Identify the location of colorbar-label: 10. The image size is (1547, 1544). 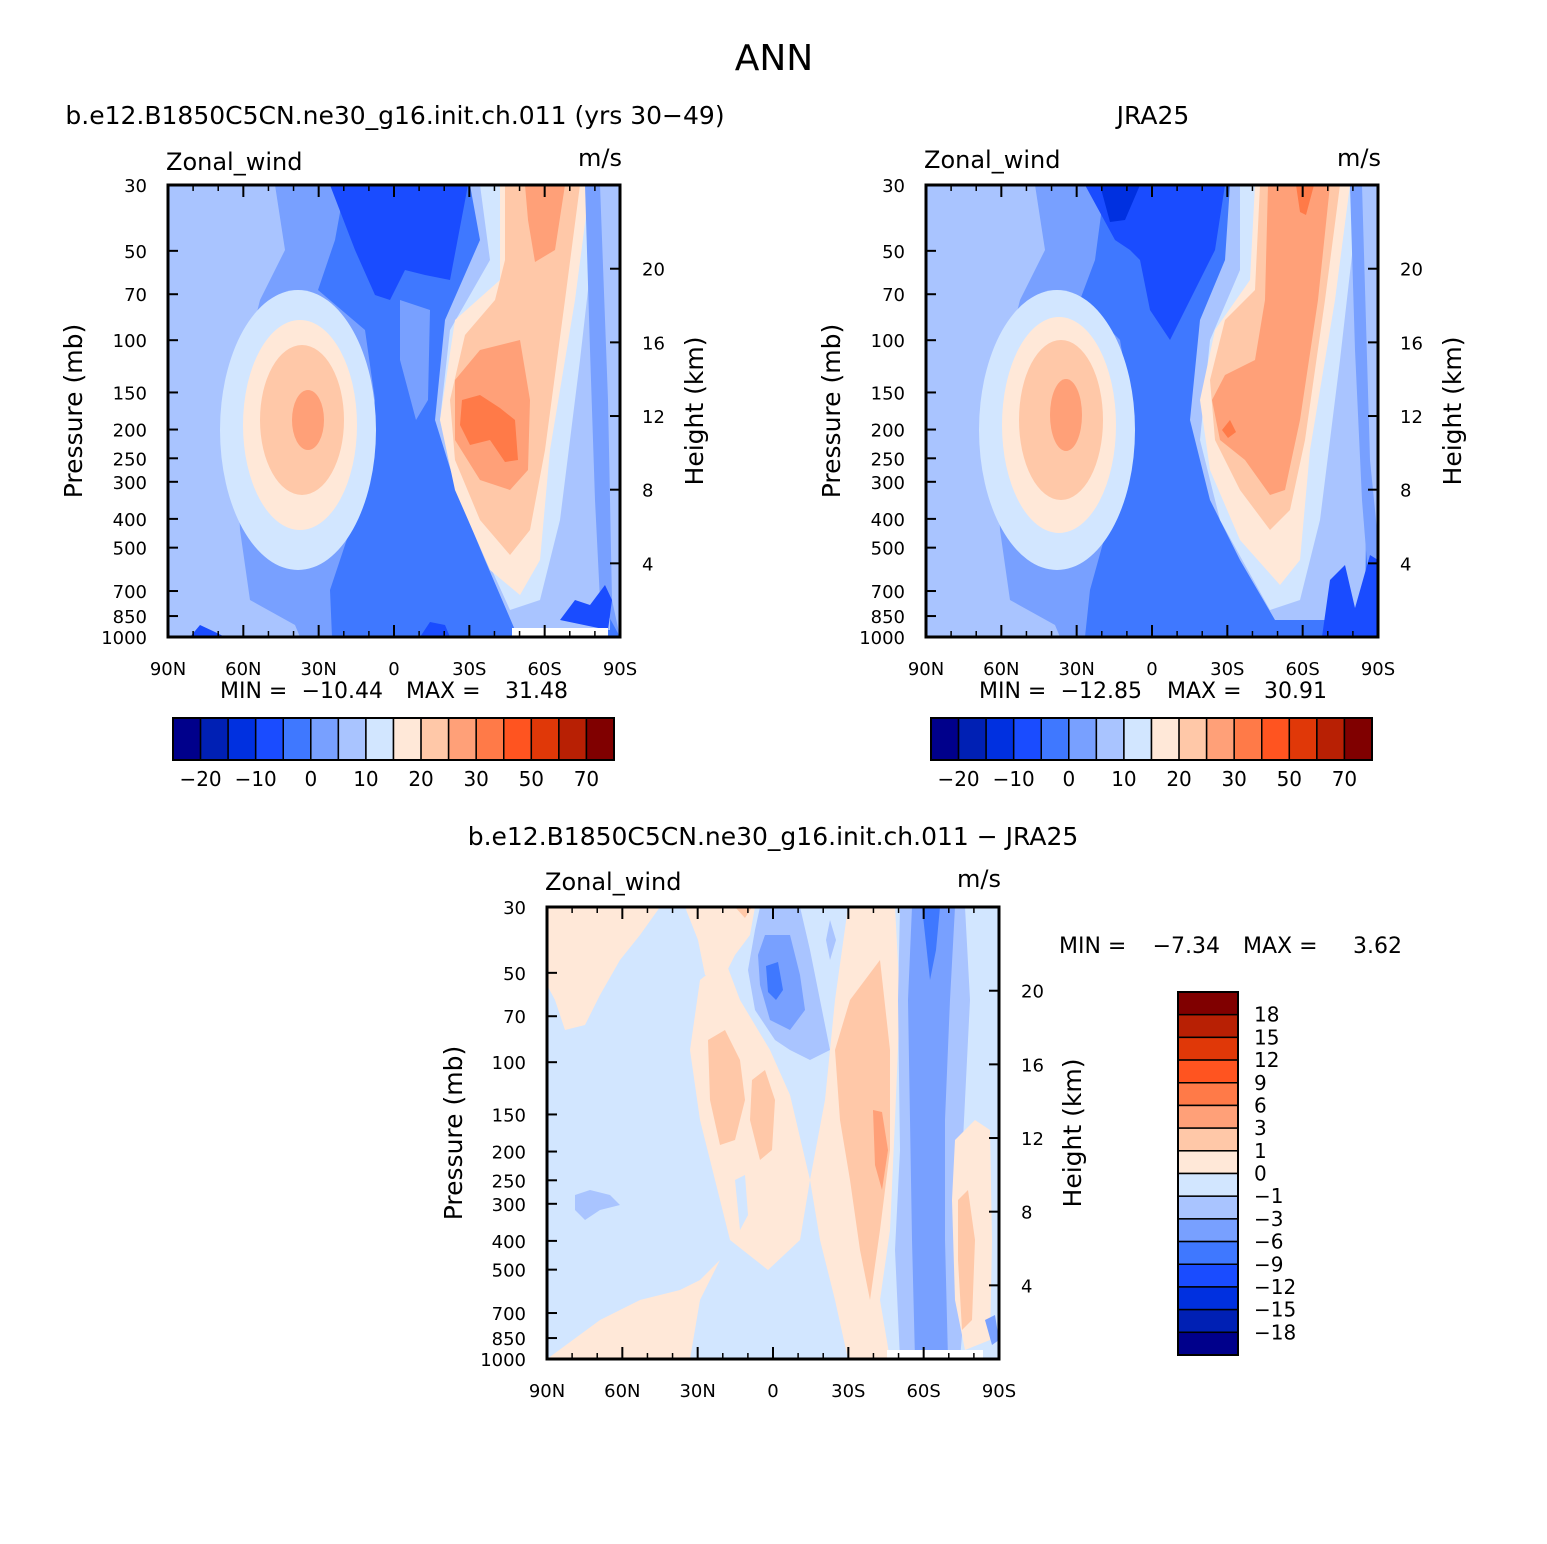
(1123, 779).